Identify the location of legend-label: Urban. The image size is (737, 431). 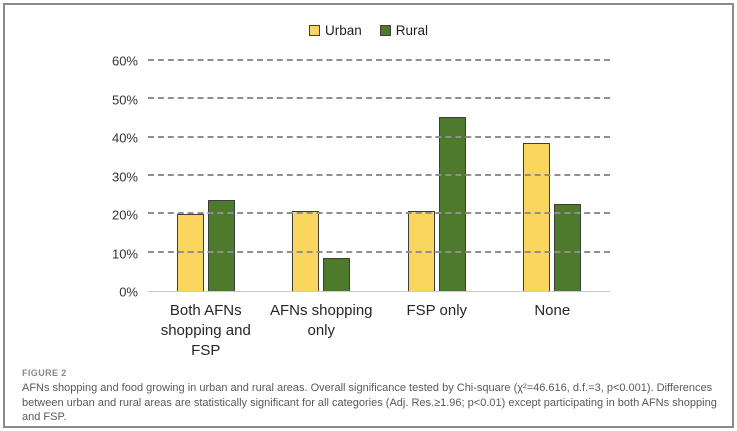
(343, 30).